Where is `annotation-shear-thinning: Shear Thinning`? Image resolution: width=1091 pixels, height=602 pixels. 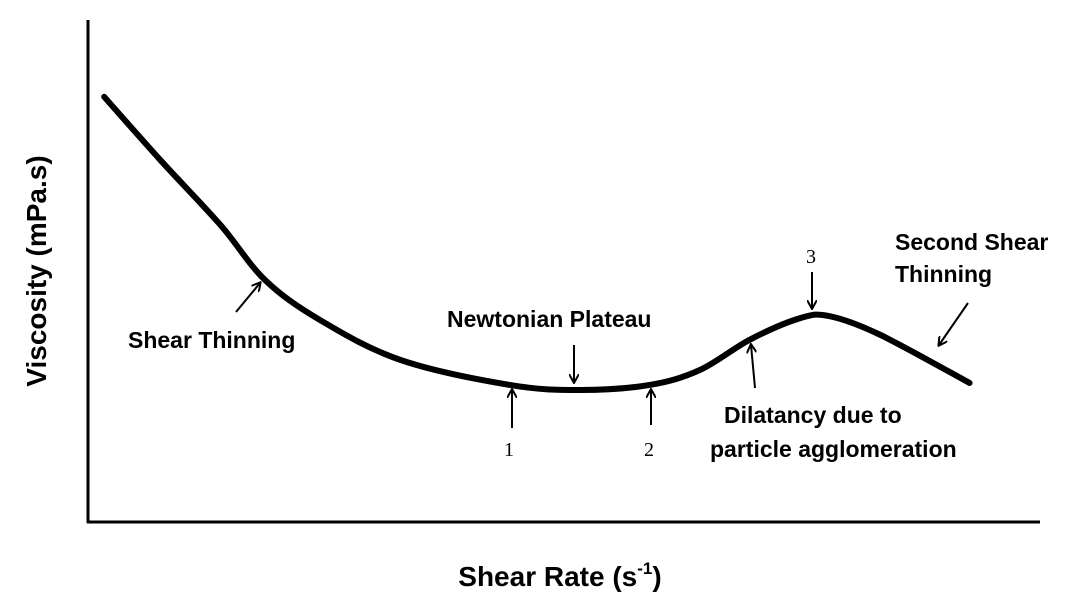 annotation-shear-thinning: Shear Thinning is located at coordinates (211, 340).